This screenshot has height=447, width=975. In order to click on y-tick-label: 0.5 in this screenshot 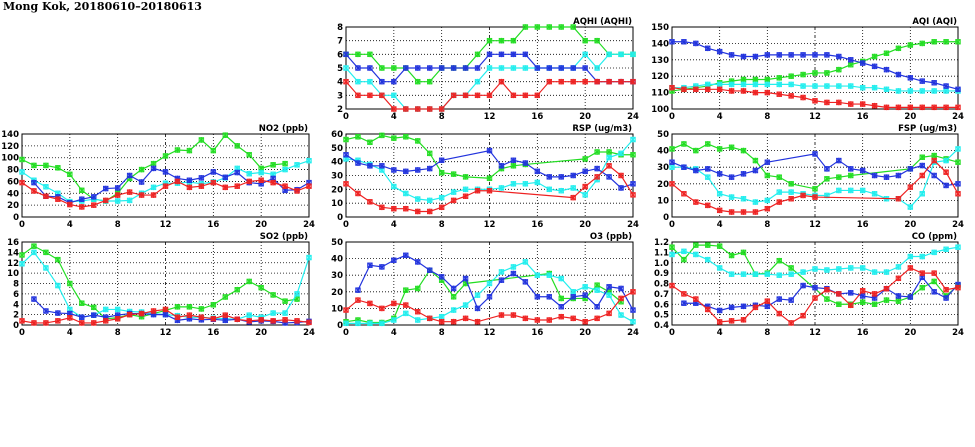, I will do `click(661, 316)`.